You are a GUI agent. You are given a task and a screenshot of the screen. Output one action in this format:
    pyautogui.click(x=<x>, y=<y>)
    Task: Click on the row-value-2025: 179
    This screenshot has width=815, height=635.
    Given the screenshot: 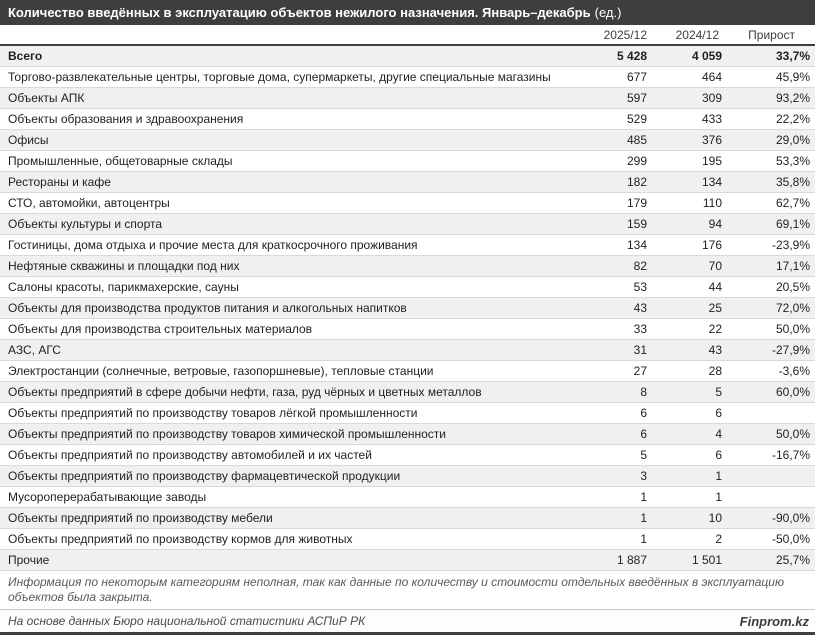 What is the action you would take?
    pyautogui.click(x=636, y=203)
    